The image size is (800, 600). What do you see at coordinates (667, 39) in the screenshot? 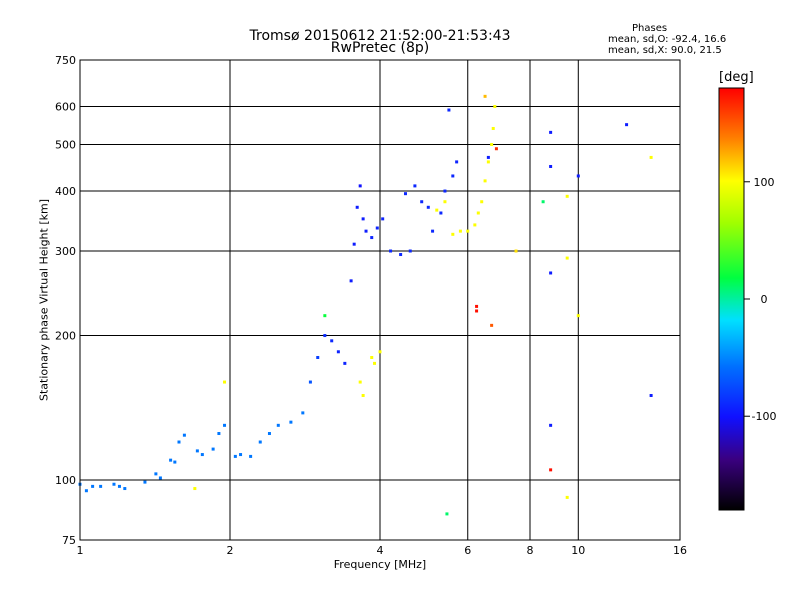
I see `stats-o-line: mean, sd,O: -92.4, 16.6` at bounding box center [667, 39].